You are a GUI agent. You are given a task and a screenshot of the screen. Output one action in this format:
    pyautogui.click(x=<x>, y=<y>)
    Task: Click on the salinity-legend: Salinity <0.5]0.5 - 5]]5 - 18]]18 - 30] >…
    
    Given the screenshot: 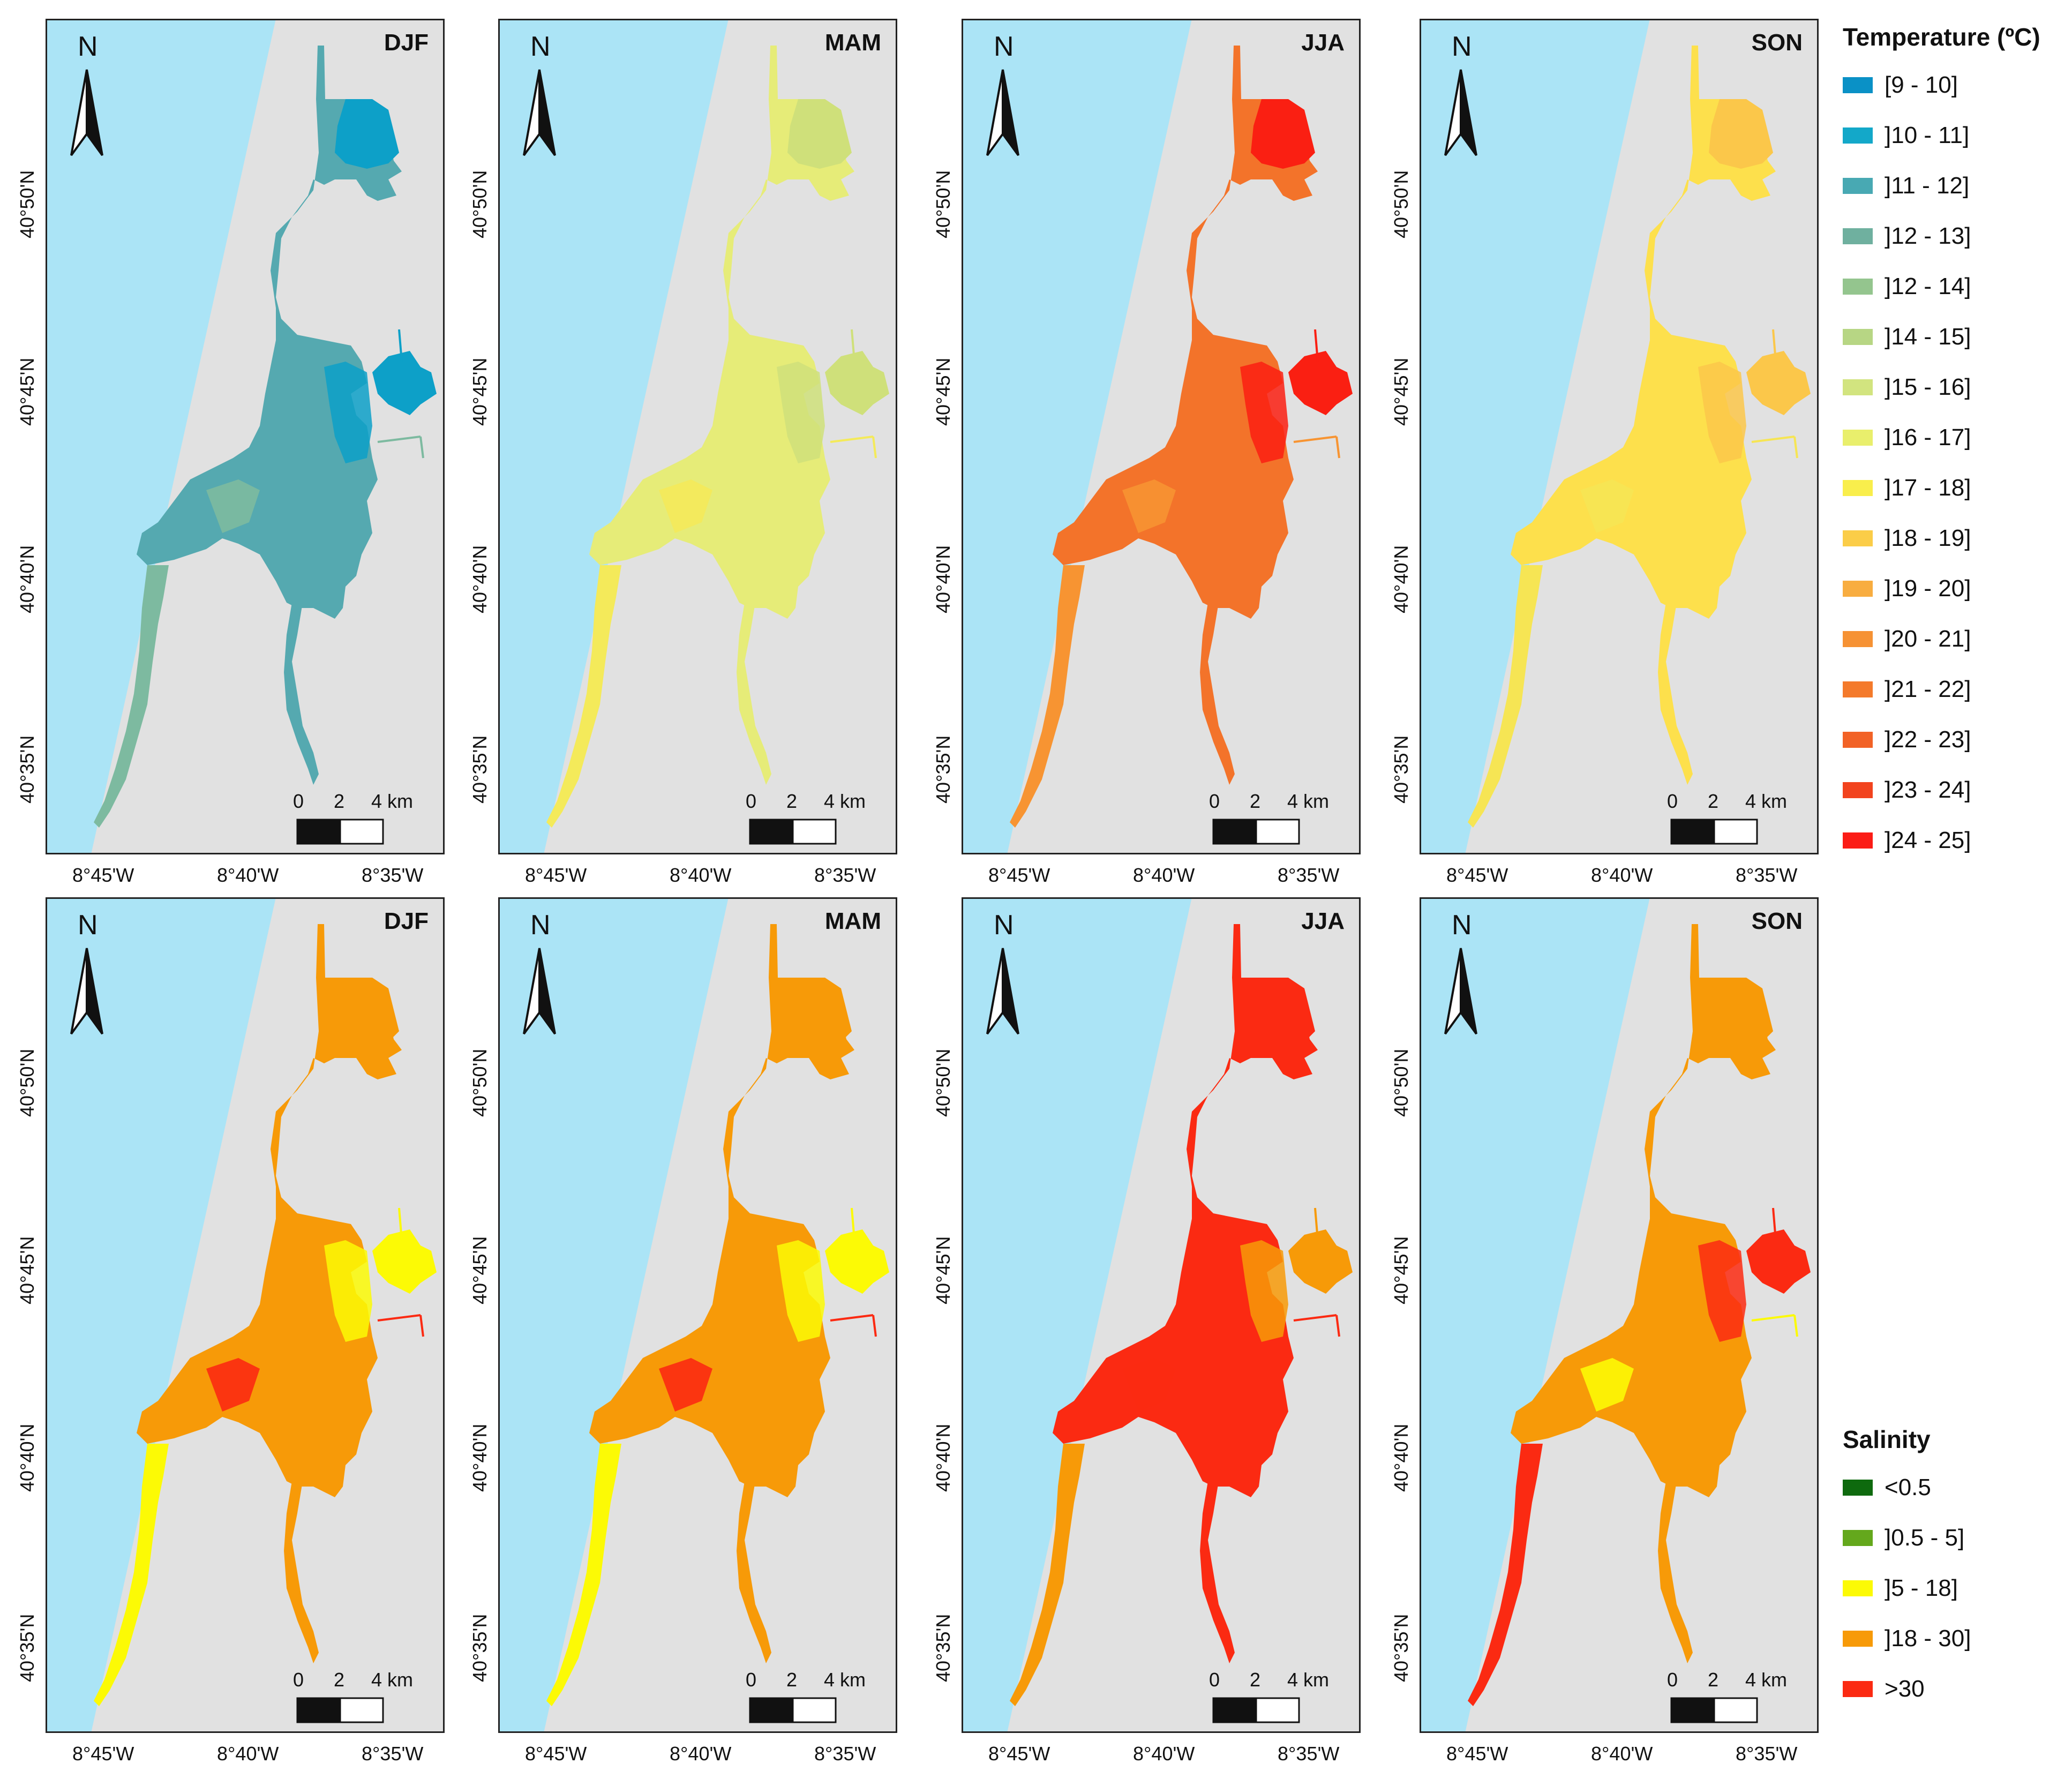 What is the action you would take?
    pyautogui.click(x=1907, y=1570)
    